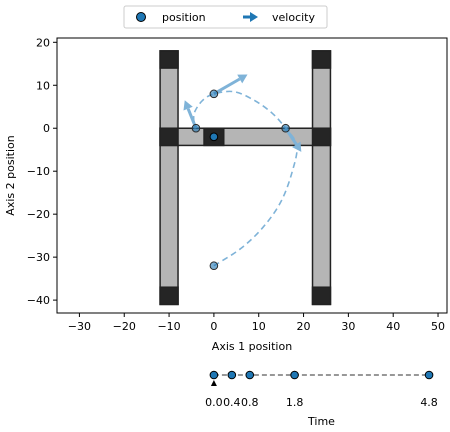 This screenshot has width=450, height=432. I want to click on timeline-tick-label-4: 4.8, so click(429, 402).